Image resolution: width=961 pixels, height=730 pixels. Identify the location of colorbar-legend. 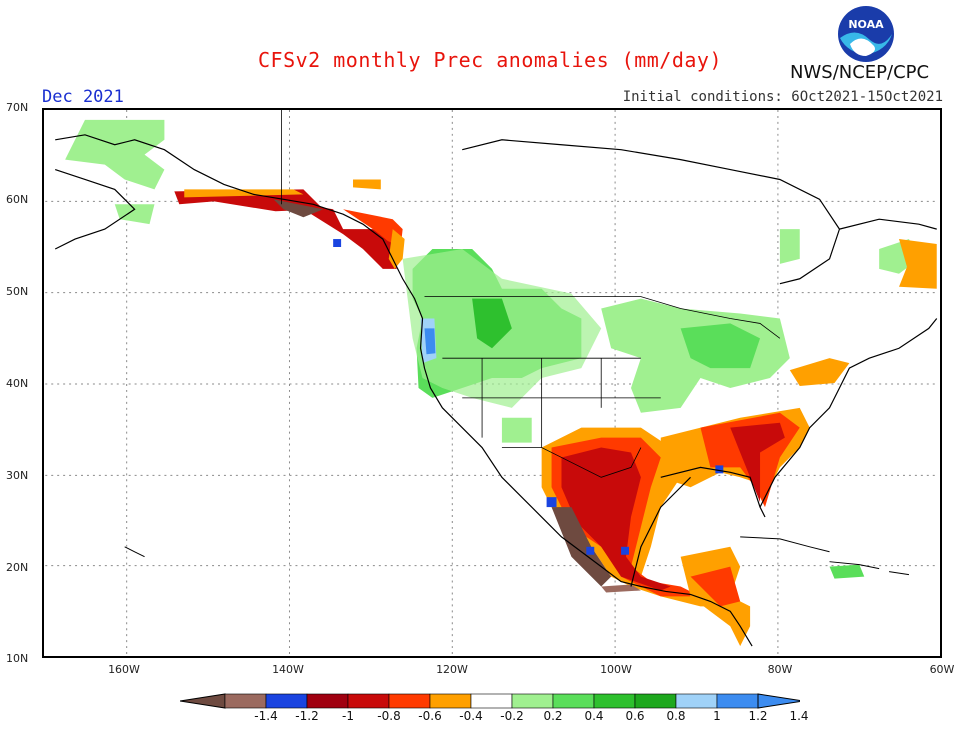
(490, 701).